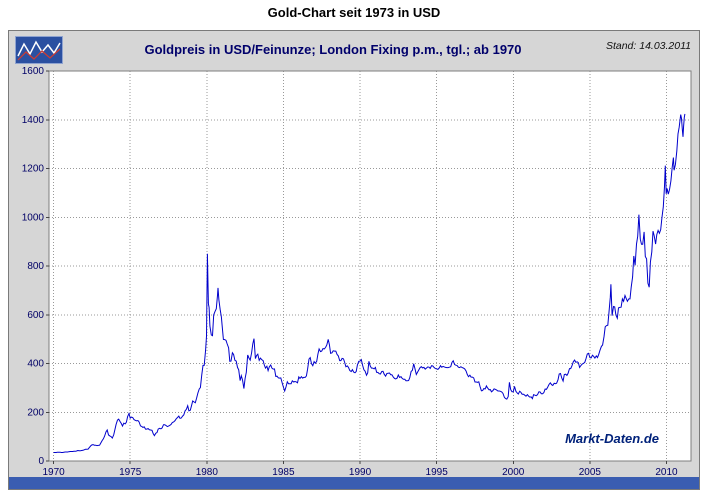 The height and width of the screenshot is (499, 708). I want to click on stand-date: Stand: 14.03.2011, so click(648, 46).